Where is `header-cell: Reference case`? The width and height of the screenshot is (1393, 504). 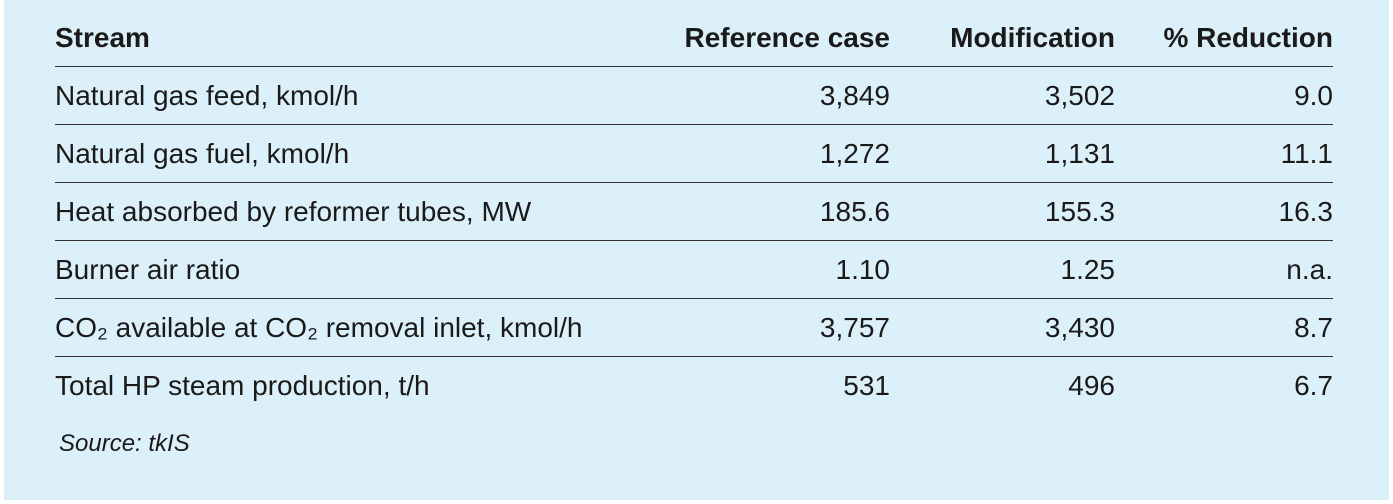
header-cell: Reference case is located at coordinates (765, 38).